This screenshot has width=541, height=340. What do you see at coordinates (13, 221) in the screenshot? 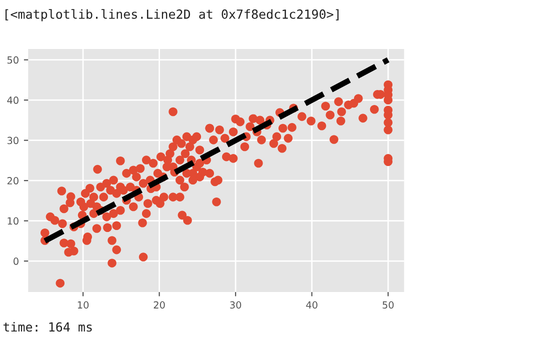
I see `y-tick-label: 10` at bounding box center [13, 221].